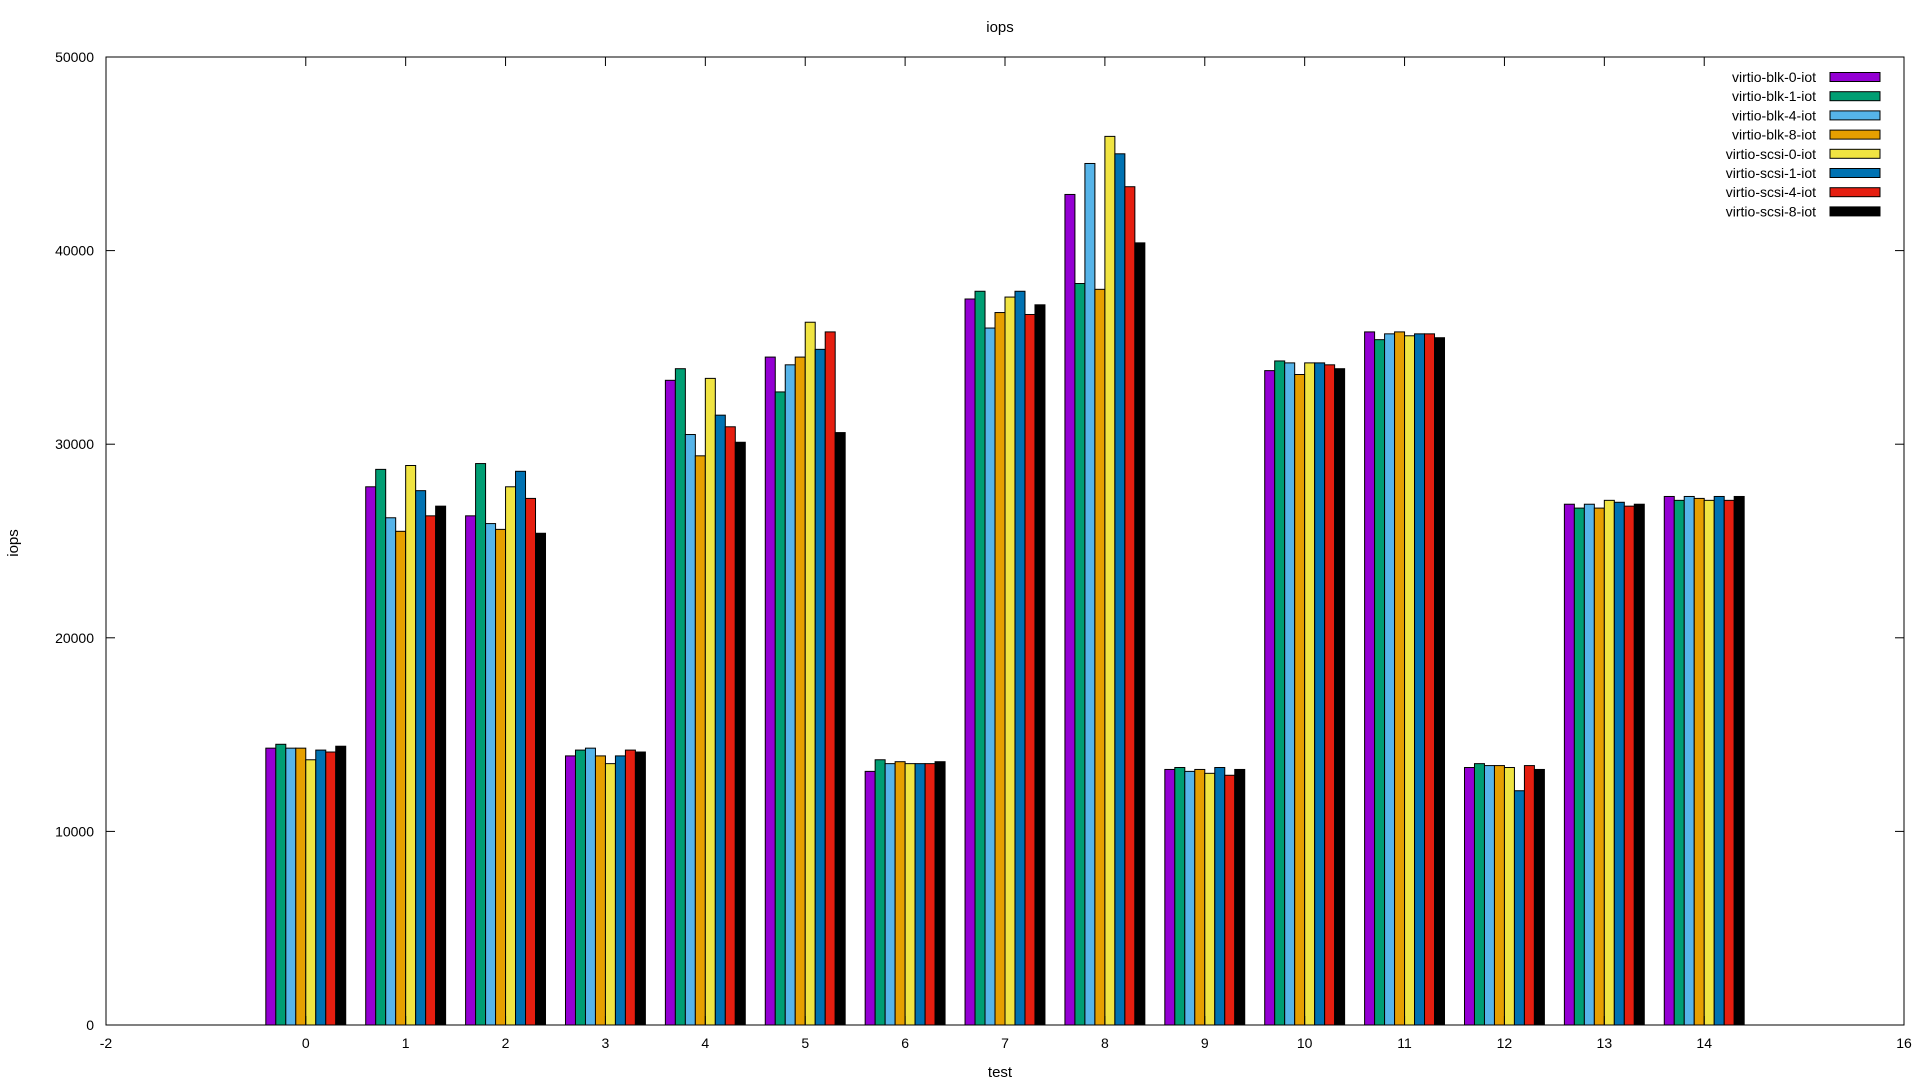  Describe the element at coordinates (606, 1043) in the screenshot. I see `x-tick-label: 3` at that location.